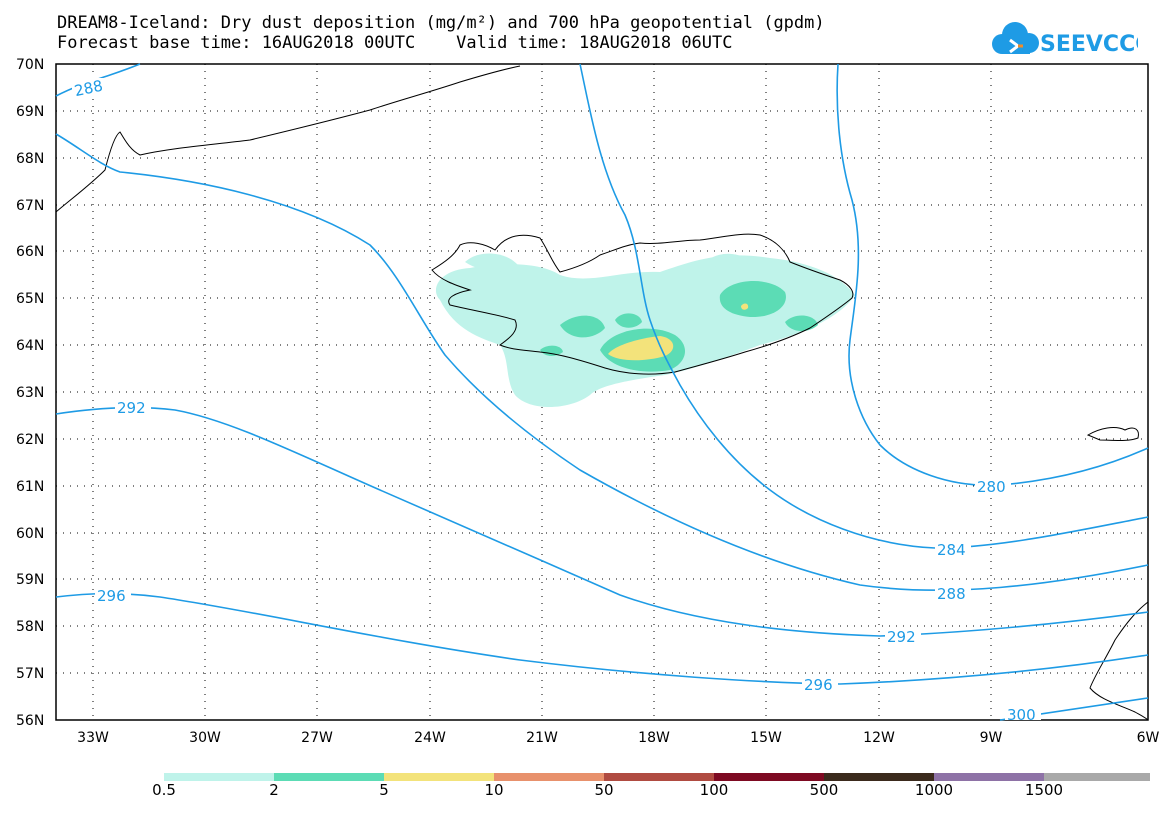  Describe the element at coordinates (30, 252) in the screenshot. I see `lat-label: 66N` at that location.